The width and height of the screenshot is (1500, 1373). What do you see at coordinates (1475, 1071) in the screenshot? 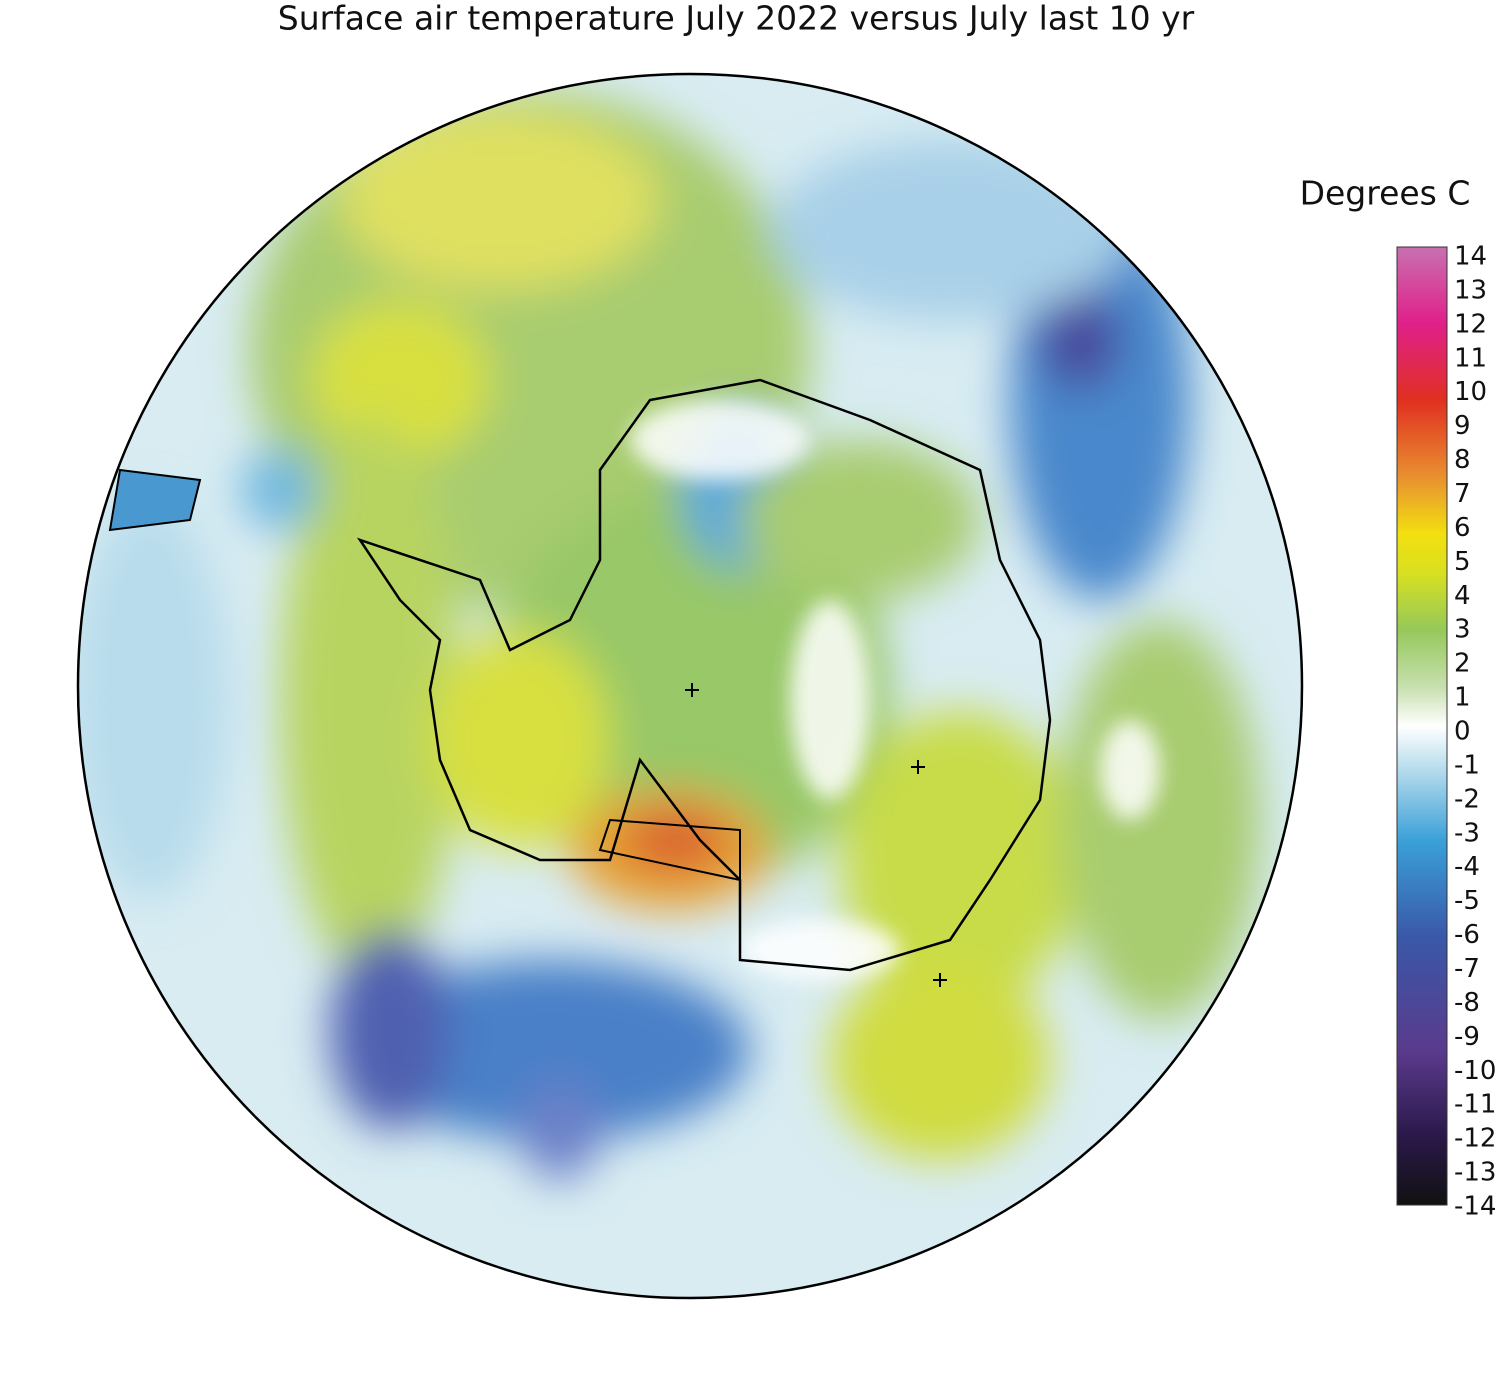
I see `legend-tick-label: -10` at bounding box center [1475, 1071].